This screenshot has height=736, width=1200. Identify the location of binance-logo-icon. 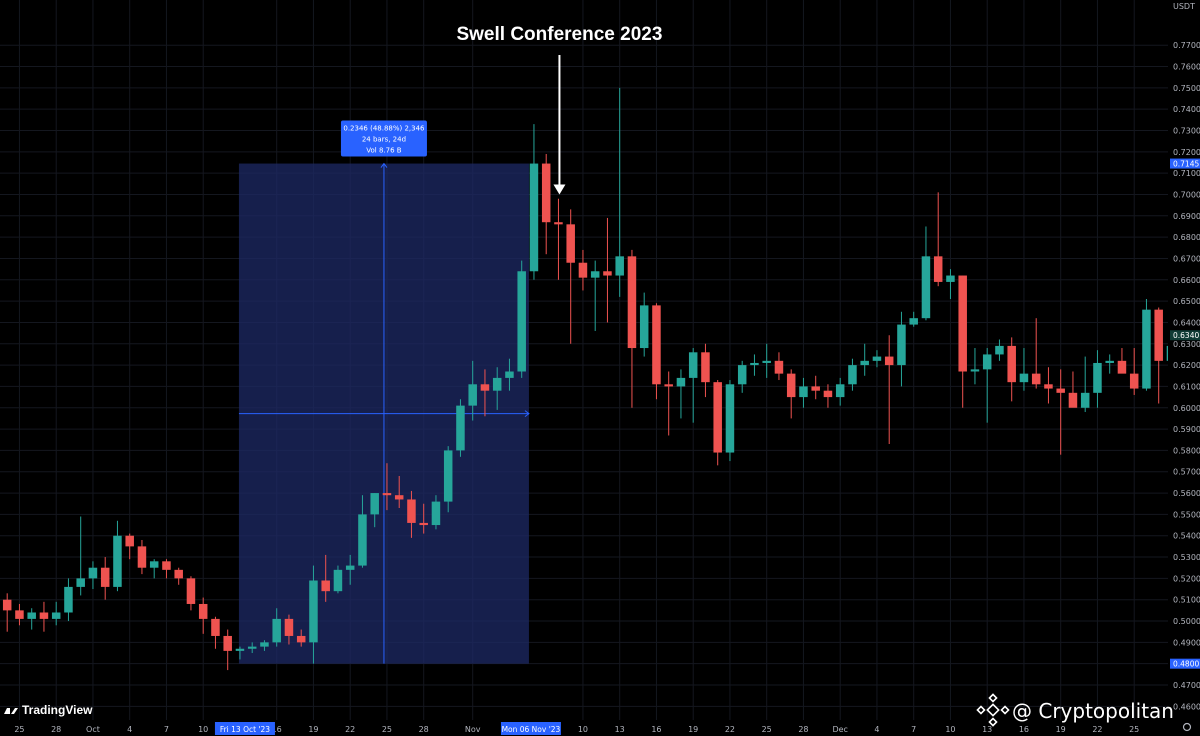
(993, 710).